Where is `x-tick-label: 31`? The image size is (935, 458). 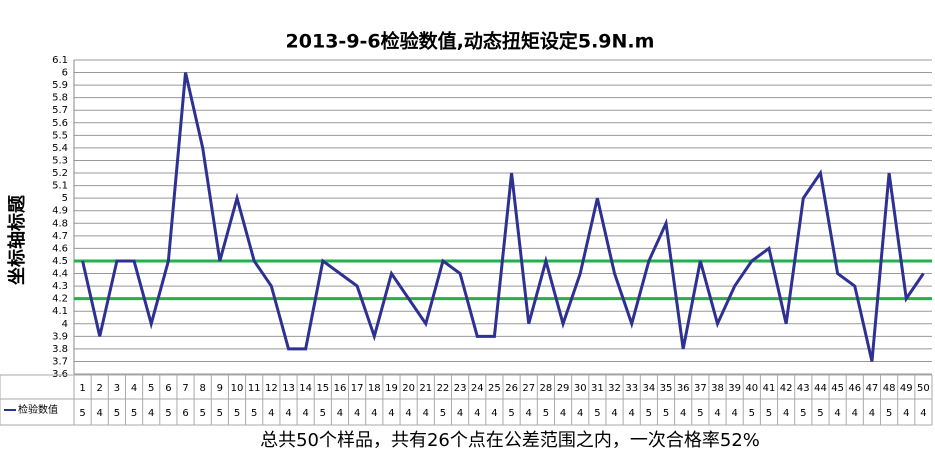 x-tick-label: 31 is located at coordinates (597, 388).